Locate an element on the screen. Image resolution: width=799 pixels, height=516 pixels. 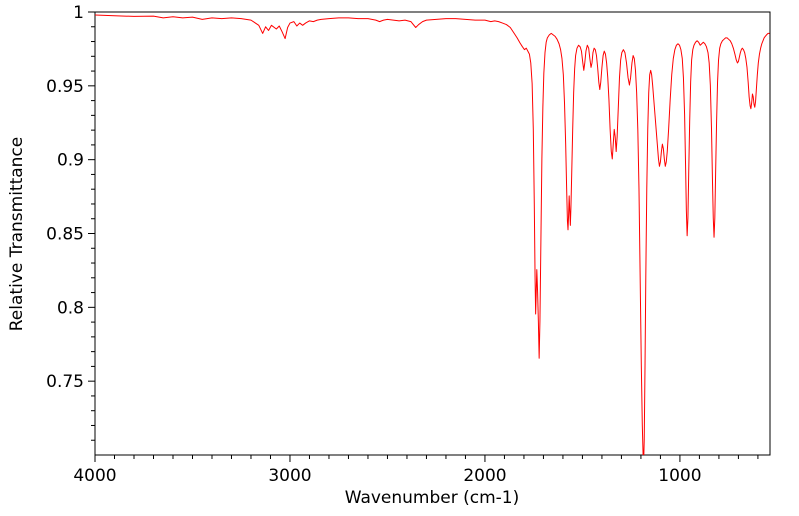
y-tick-label: 1 is located at coordinates (78, 13).